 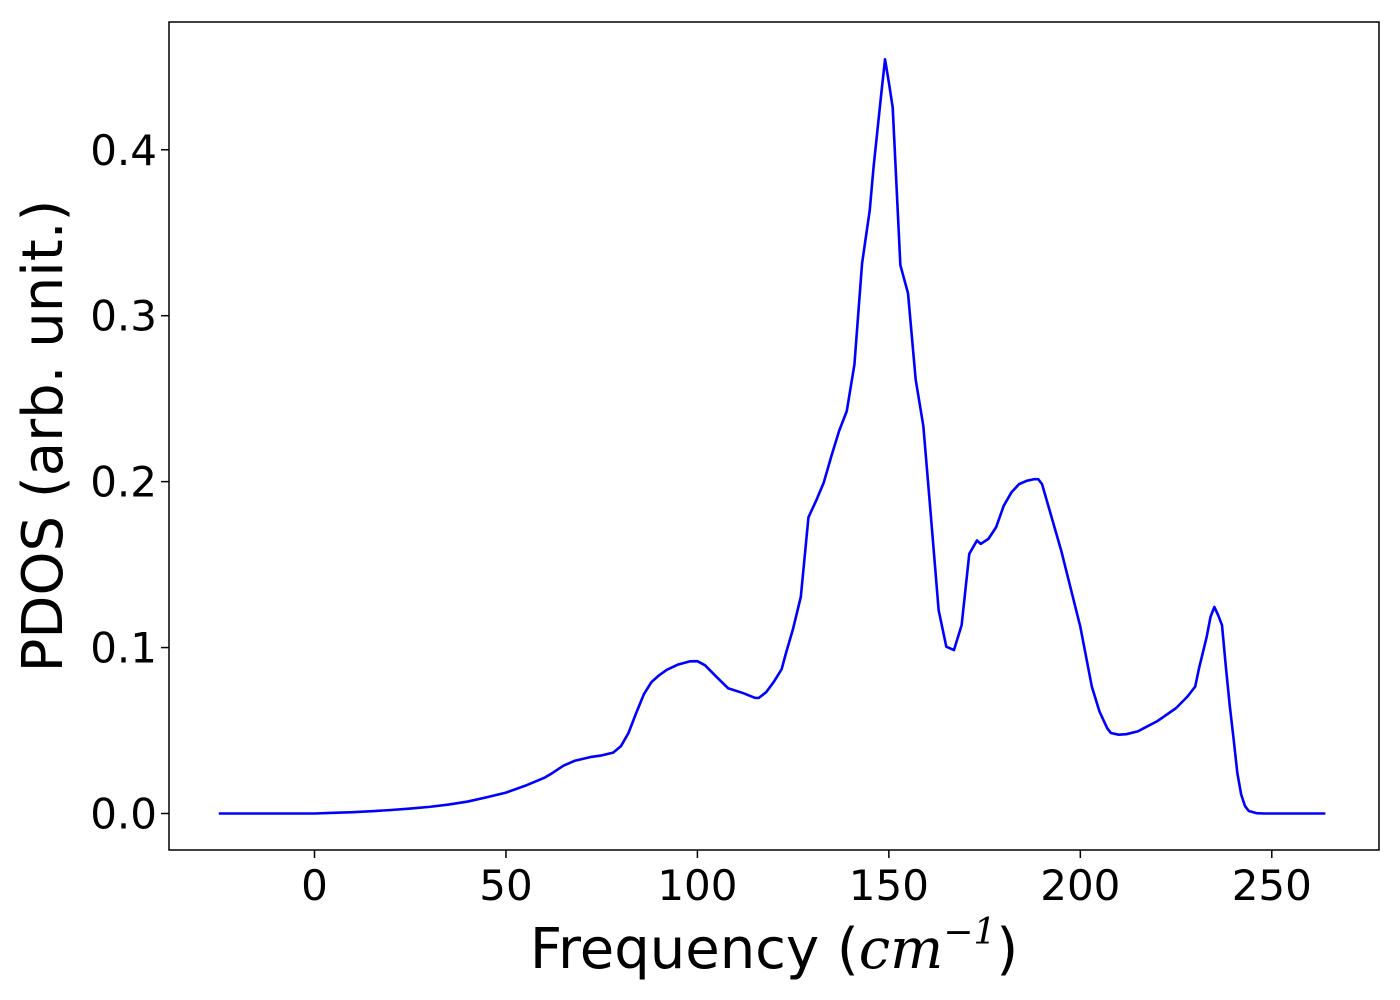 I want to click on x-axis-label-prefix: Frequency (, so click(x=694, y=949).